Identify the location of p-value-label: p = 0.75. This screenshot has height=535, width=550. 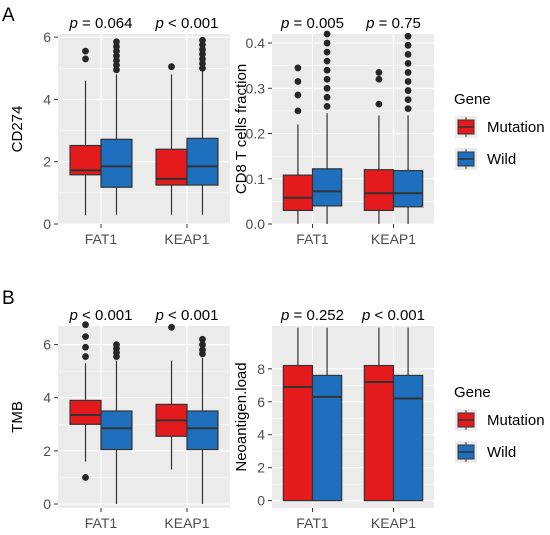
(393, 23).